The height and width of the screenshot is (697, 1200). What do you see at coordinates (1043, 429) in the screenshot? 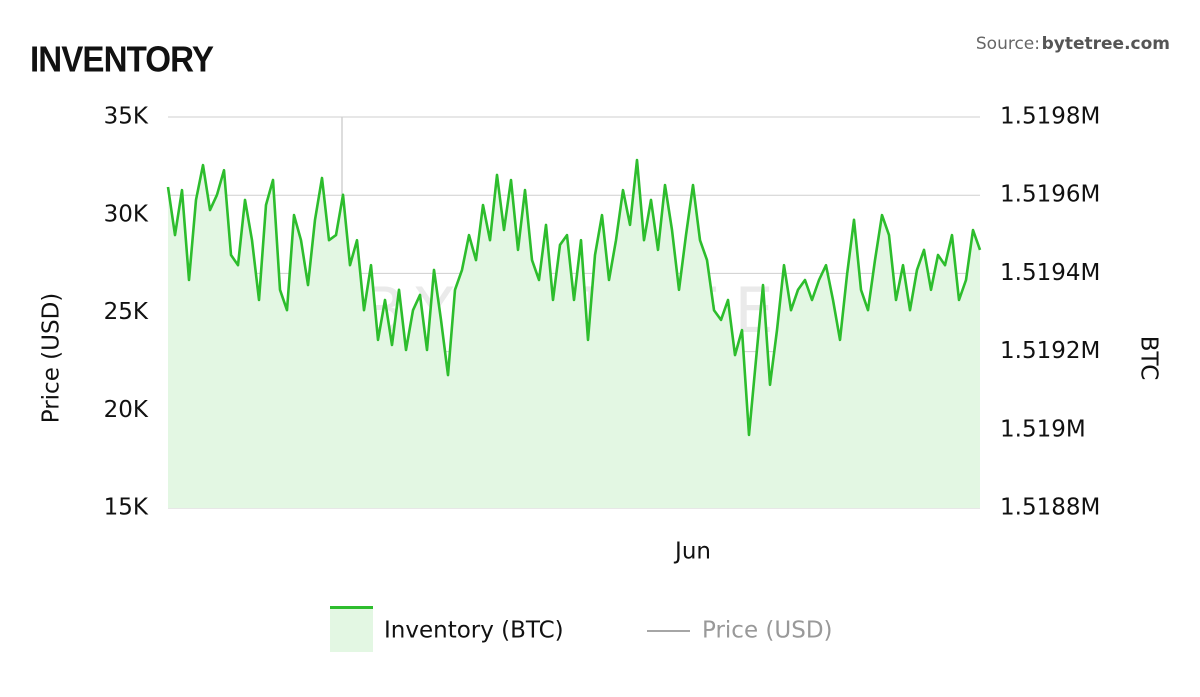
I see `y2-tick-label: 1.519M` at bounding box center [1043, 429].